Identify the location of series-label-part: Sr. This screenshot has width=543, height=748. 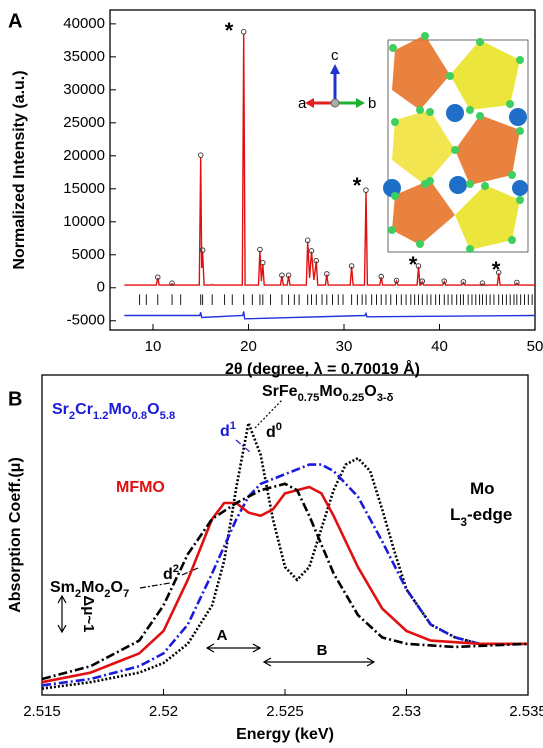
(60, 409).